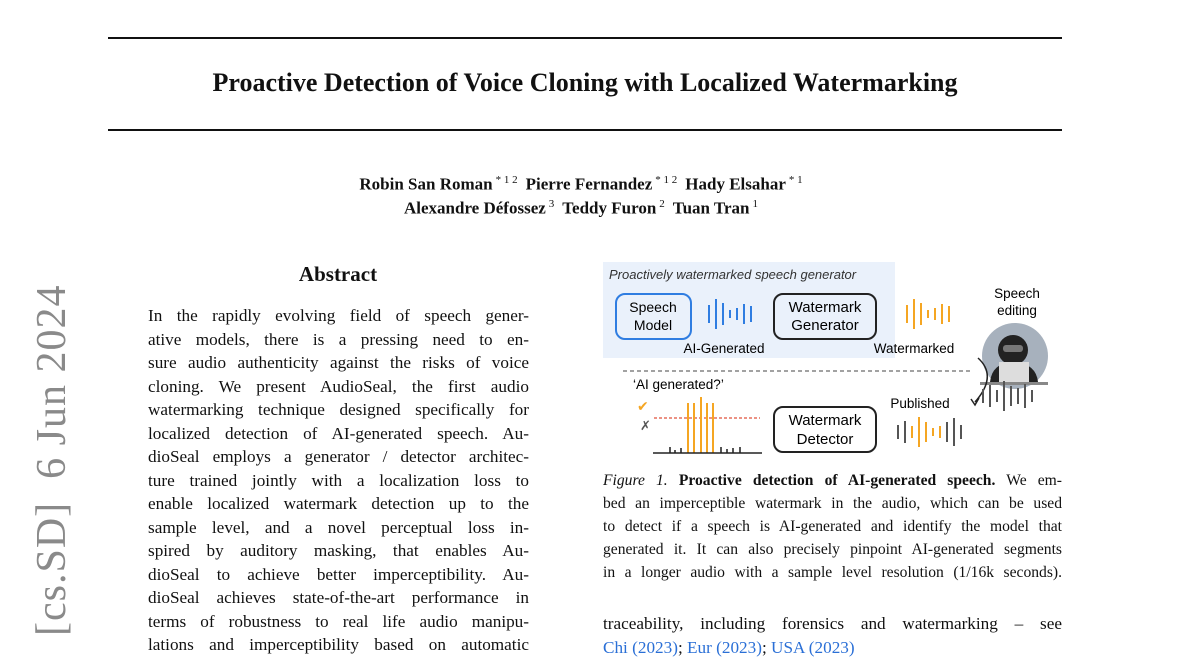  What do you see at coordinates (662, 204) in the screenshot?
I see `author-affiliation: 2` at bounding box center [662, 204].